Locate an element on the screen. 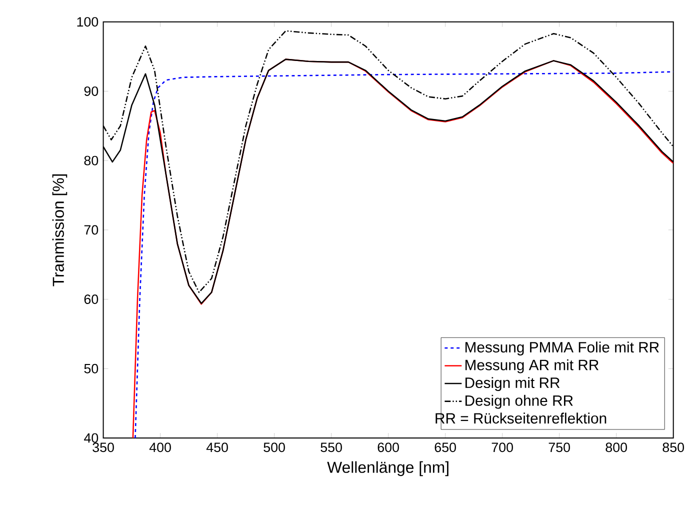 The width and height of the screenshot is (689, 506). y-tick-label: 40 is located at coordinates (91, 438).